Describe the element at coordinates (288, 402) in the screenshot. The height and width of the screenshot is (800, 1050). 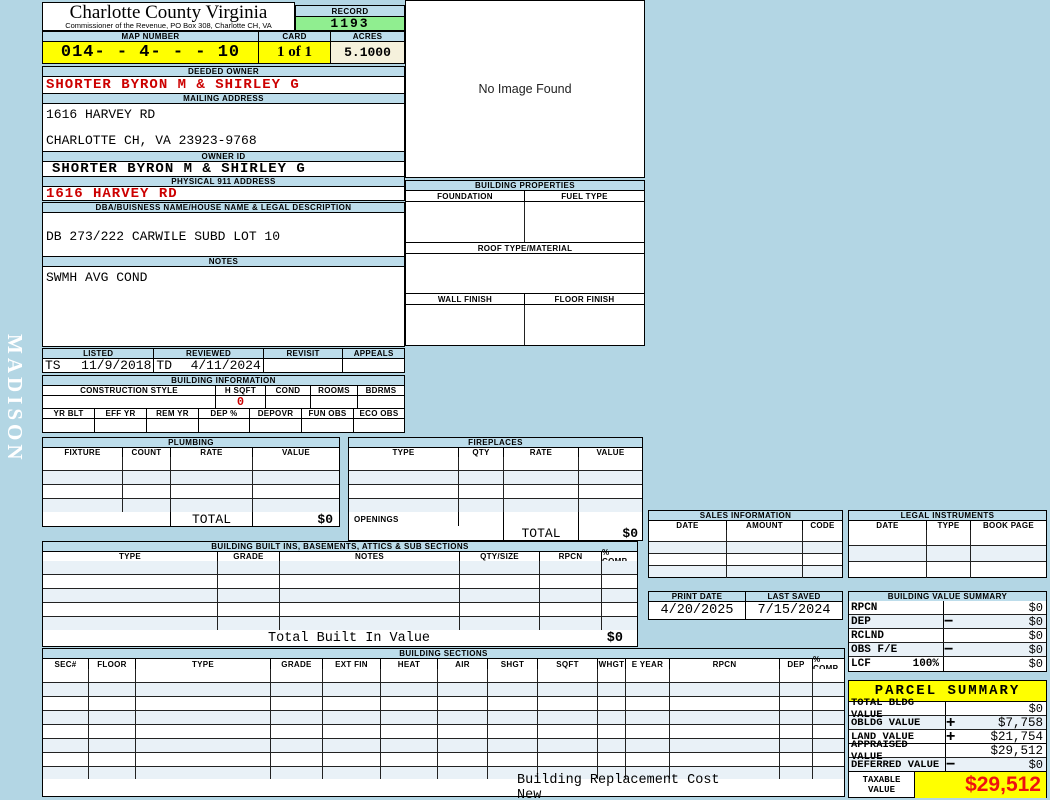
I see `cond-field` at that location.